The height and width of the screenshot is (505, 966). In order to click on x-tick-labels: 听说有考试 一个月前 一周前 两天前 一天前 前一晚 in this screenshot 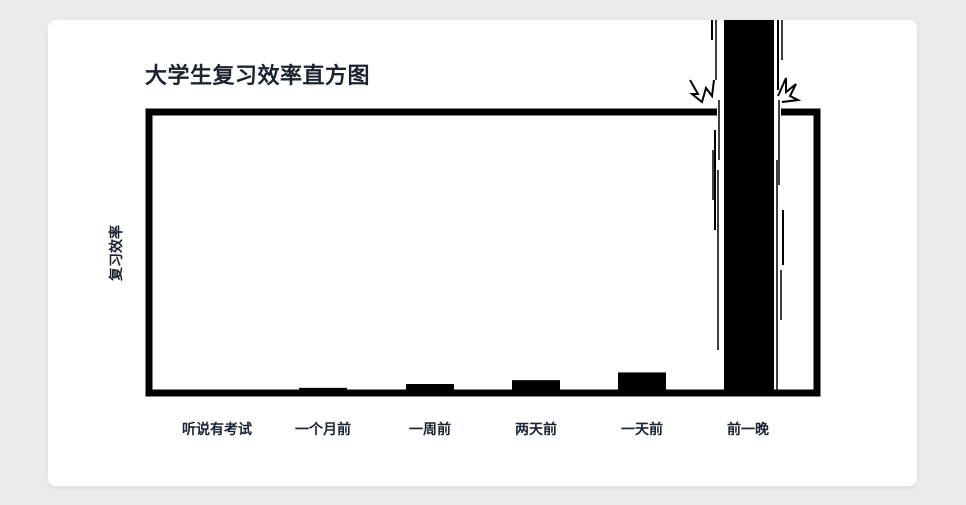, I will do `click(475, 429)`.